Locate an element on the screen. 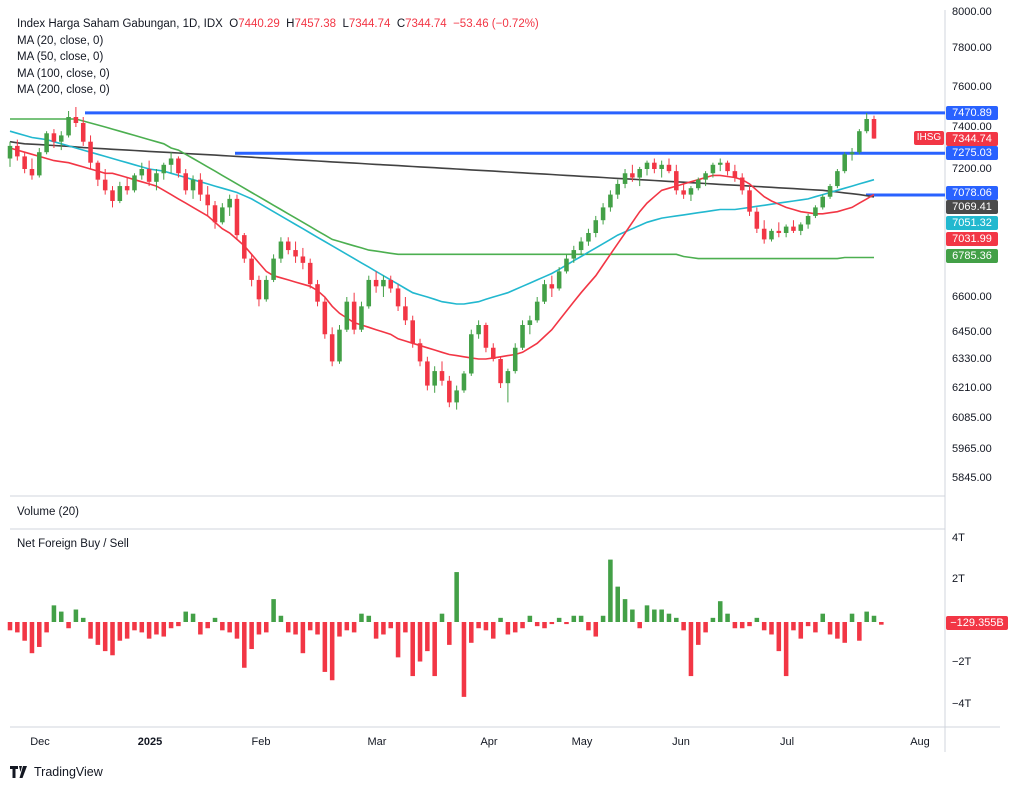 This screenshot has height=788, width=1024. high-value: 7457.38 is located at coordinates (315, 24).